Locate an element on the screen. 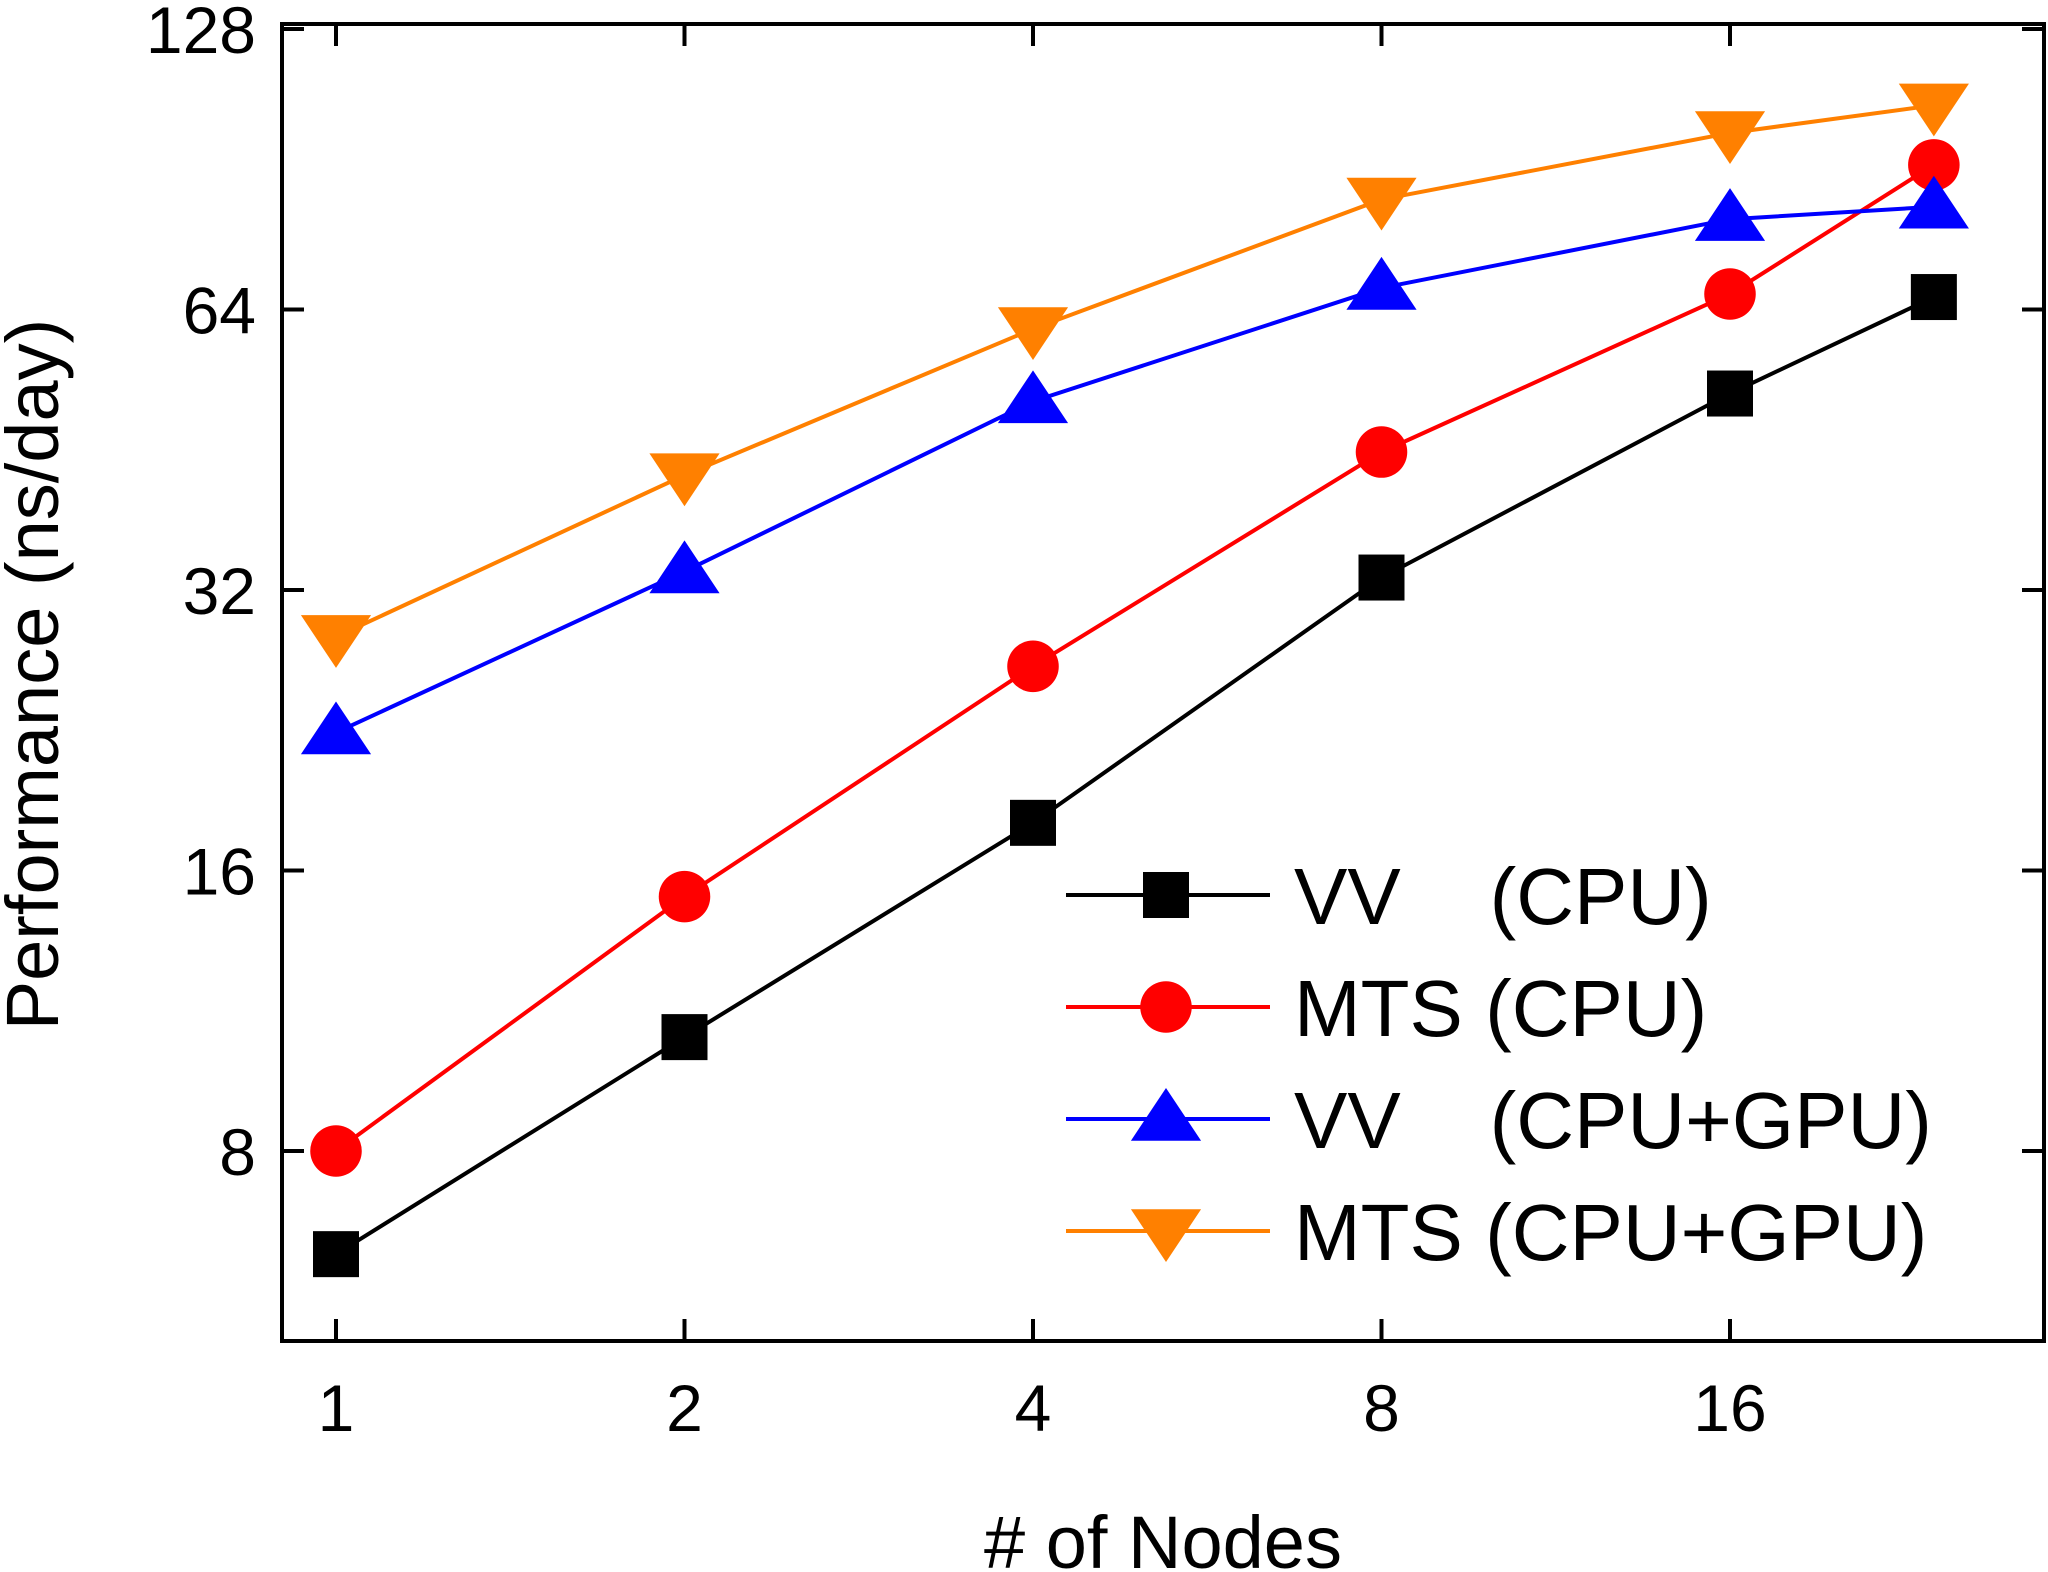 This screenshot has height=1572, width=2048. legend-entry: VV (CPU) is located at coordinates (1389, 896).